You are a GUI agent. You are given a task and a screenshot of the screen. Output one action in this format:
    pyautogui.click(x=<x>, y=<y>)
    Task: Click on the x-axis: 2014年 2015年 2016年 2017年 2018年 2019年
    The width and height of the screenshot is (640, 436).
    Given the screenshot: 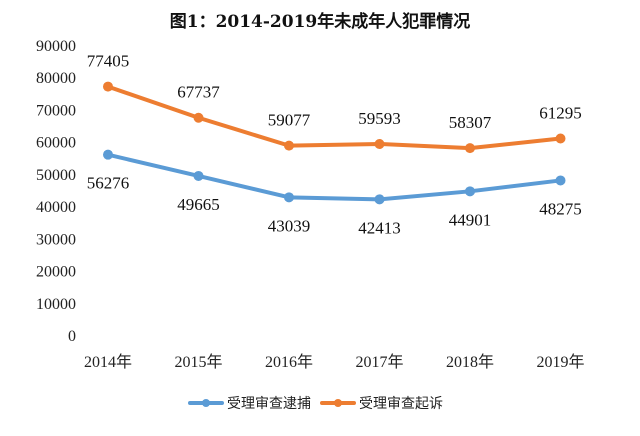 What is the action you would take?
    pyautogui.click(x=334, y=362)
    